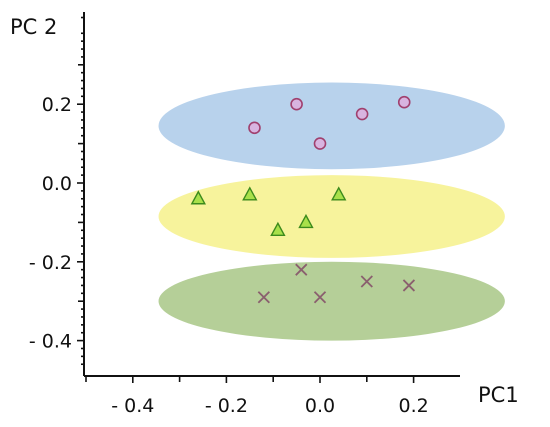 This screenshot has width=550, height=427. Describe the element at coordinates (50, 263) in the screenshot. I see `y-tick-label: - 0.2` at that location.